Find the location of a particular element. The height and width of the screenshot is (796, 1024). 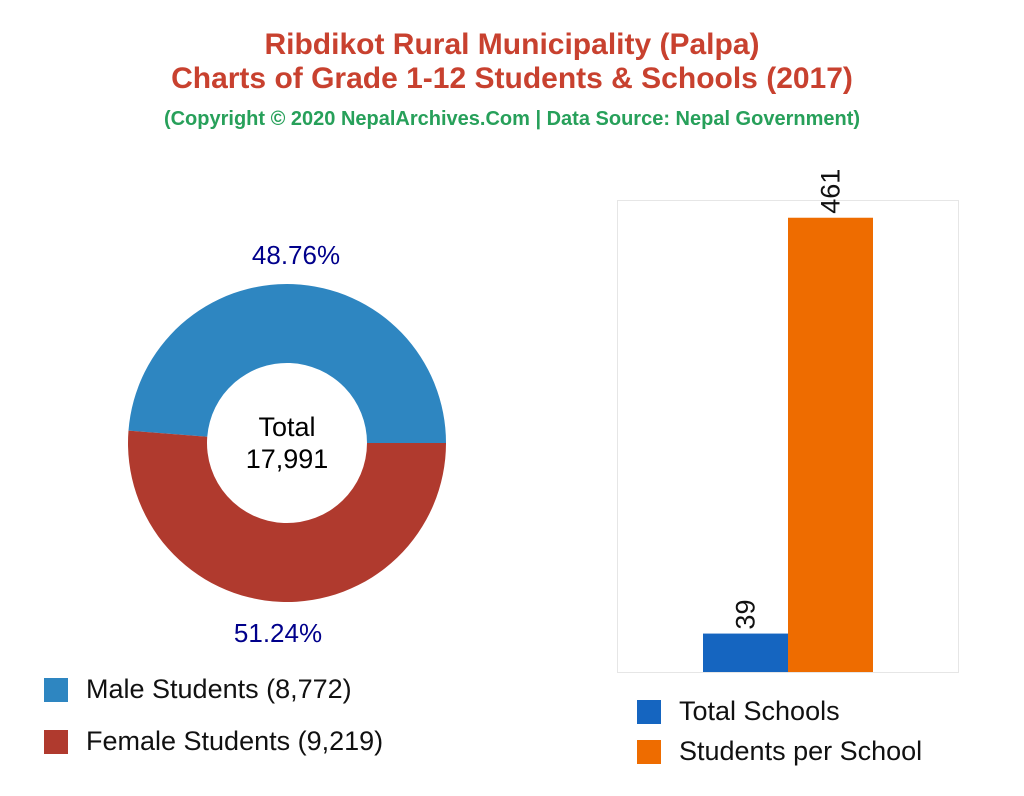

male-percent-label: 48.76% is located at coordinates (296, 255).